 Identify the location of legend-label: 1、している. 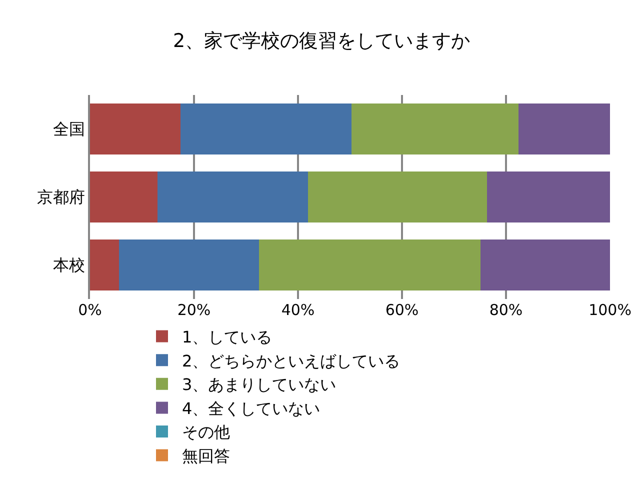
(227, 337).